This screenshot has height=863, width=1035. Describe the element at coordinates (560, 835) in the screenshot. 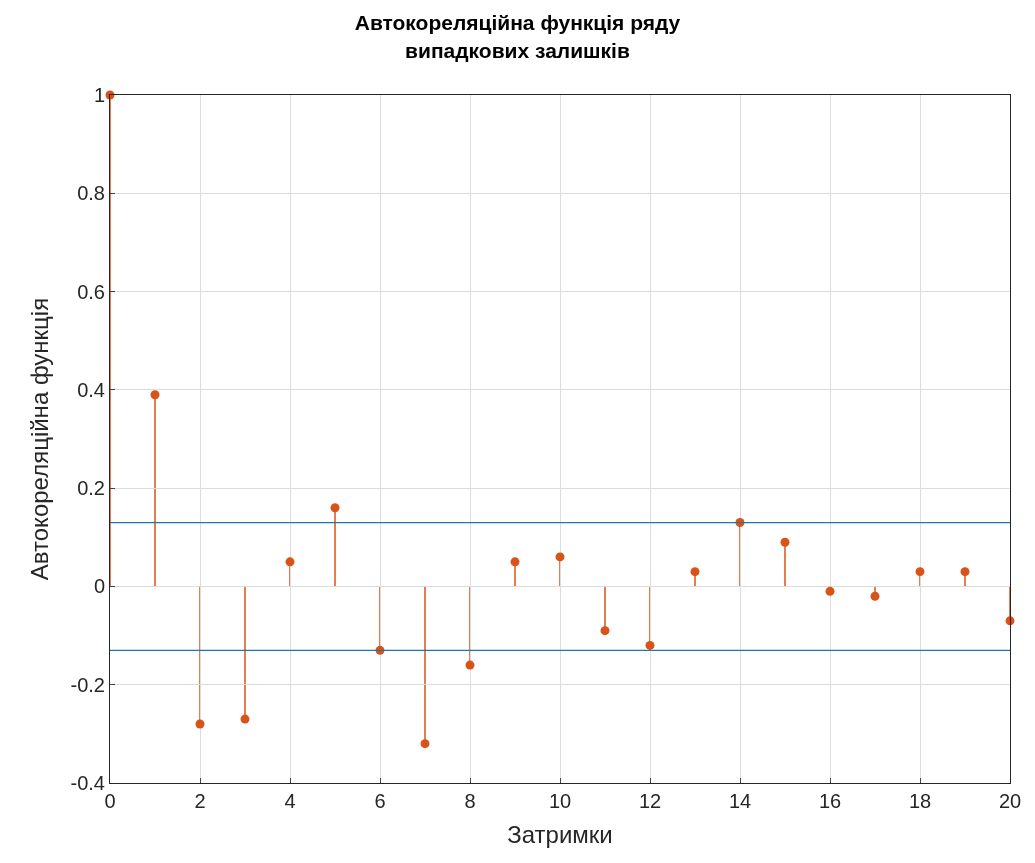

I see `x-axis-title: Затримки` at that location.